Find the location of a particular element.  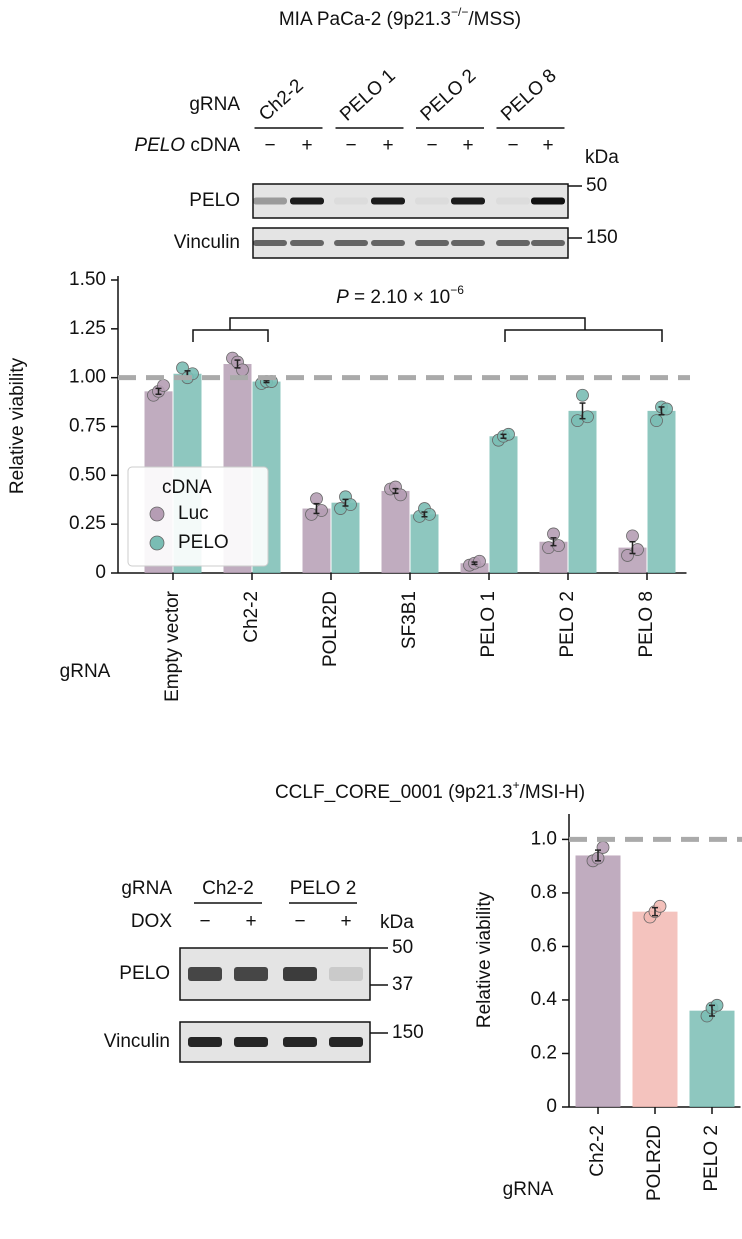

y-tick-label: 1.25 is located at coordinates (87, 328).